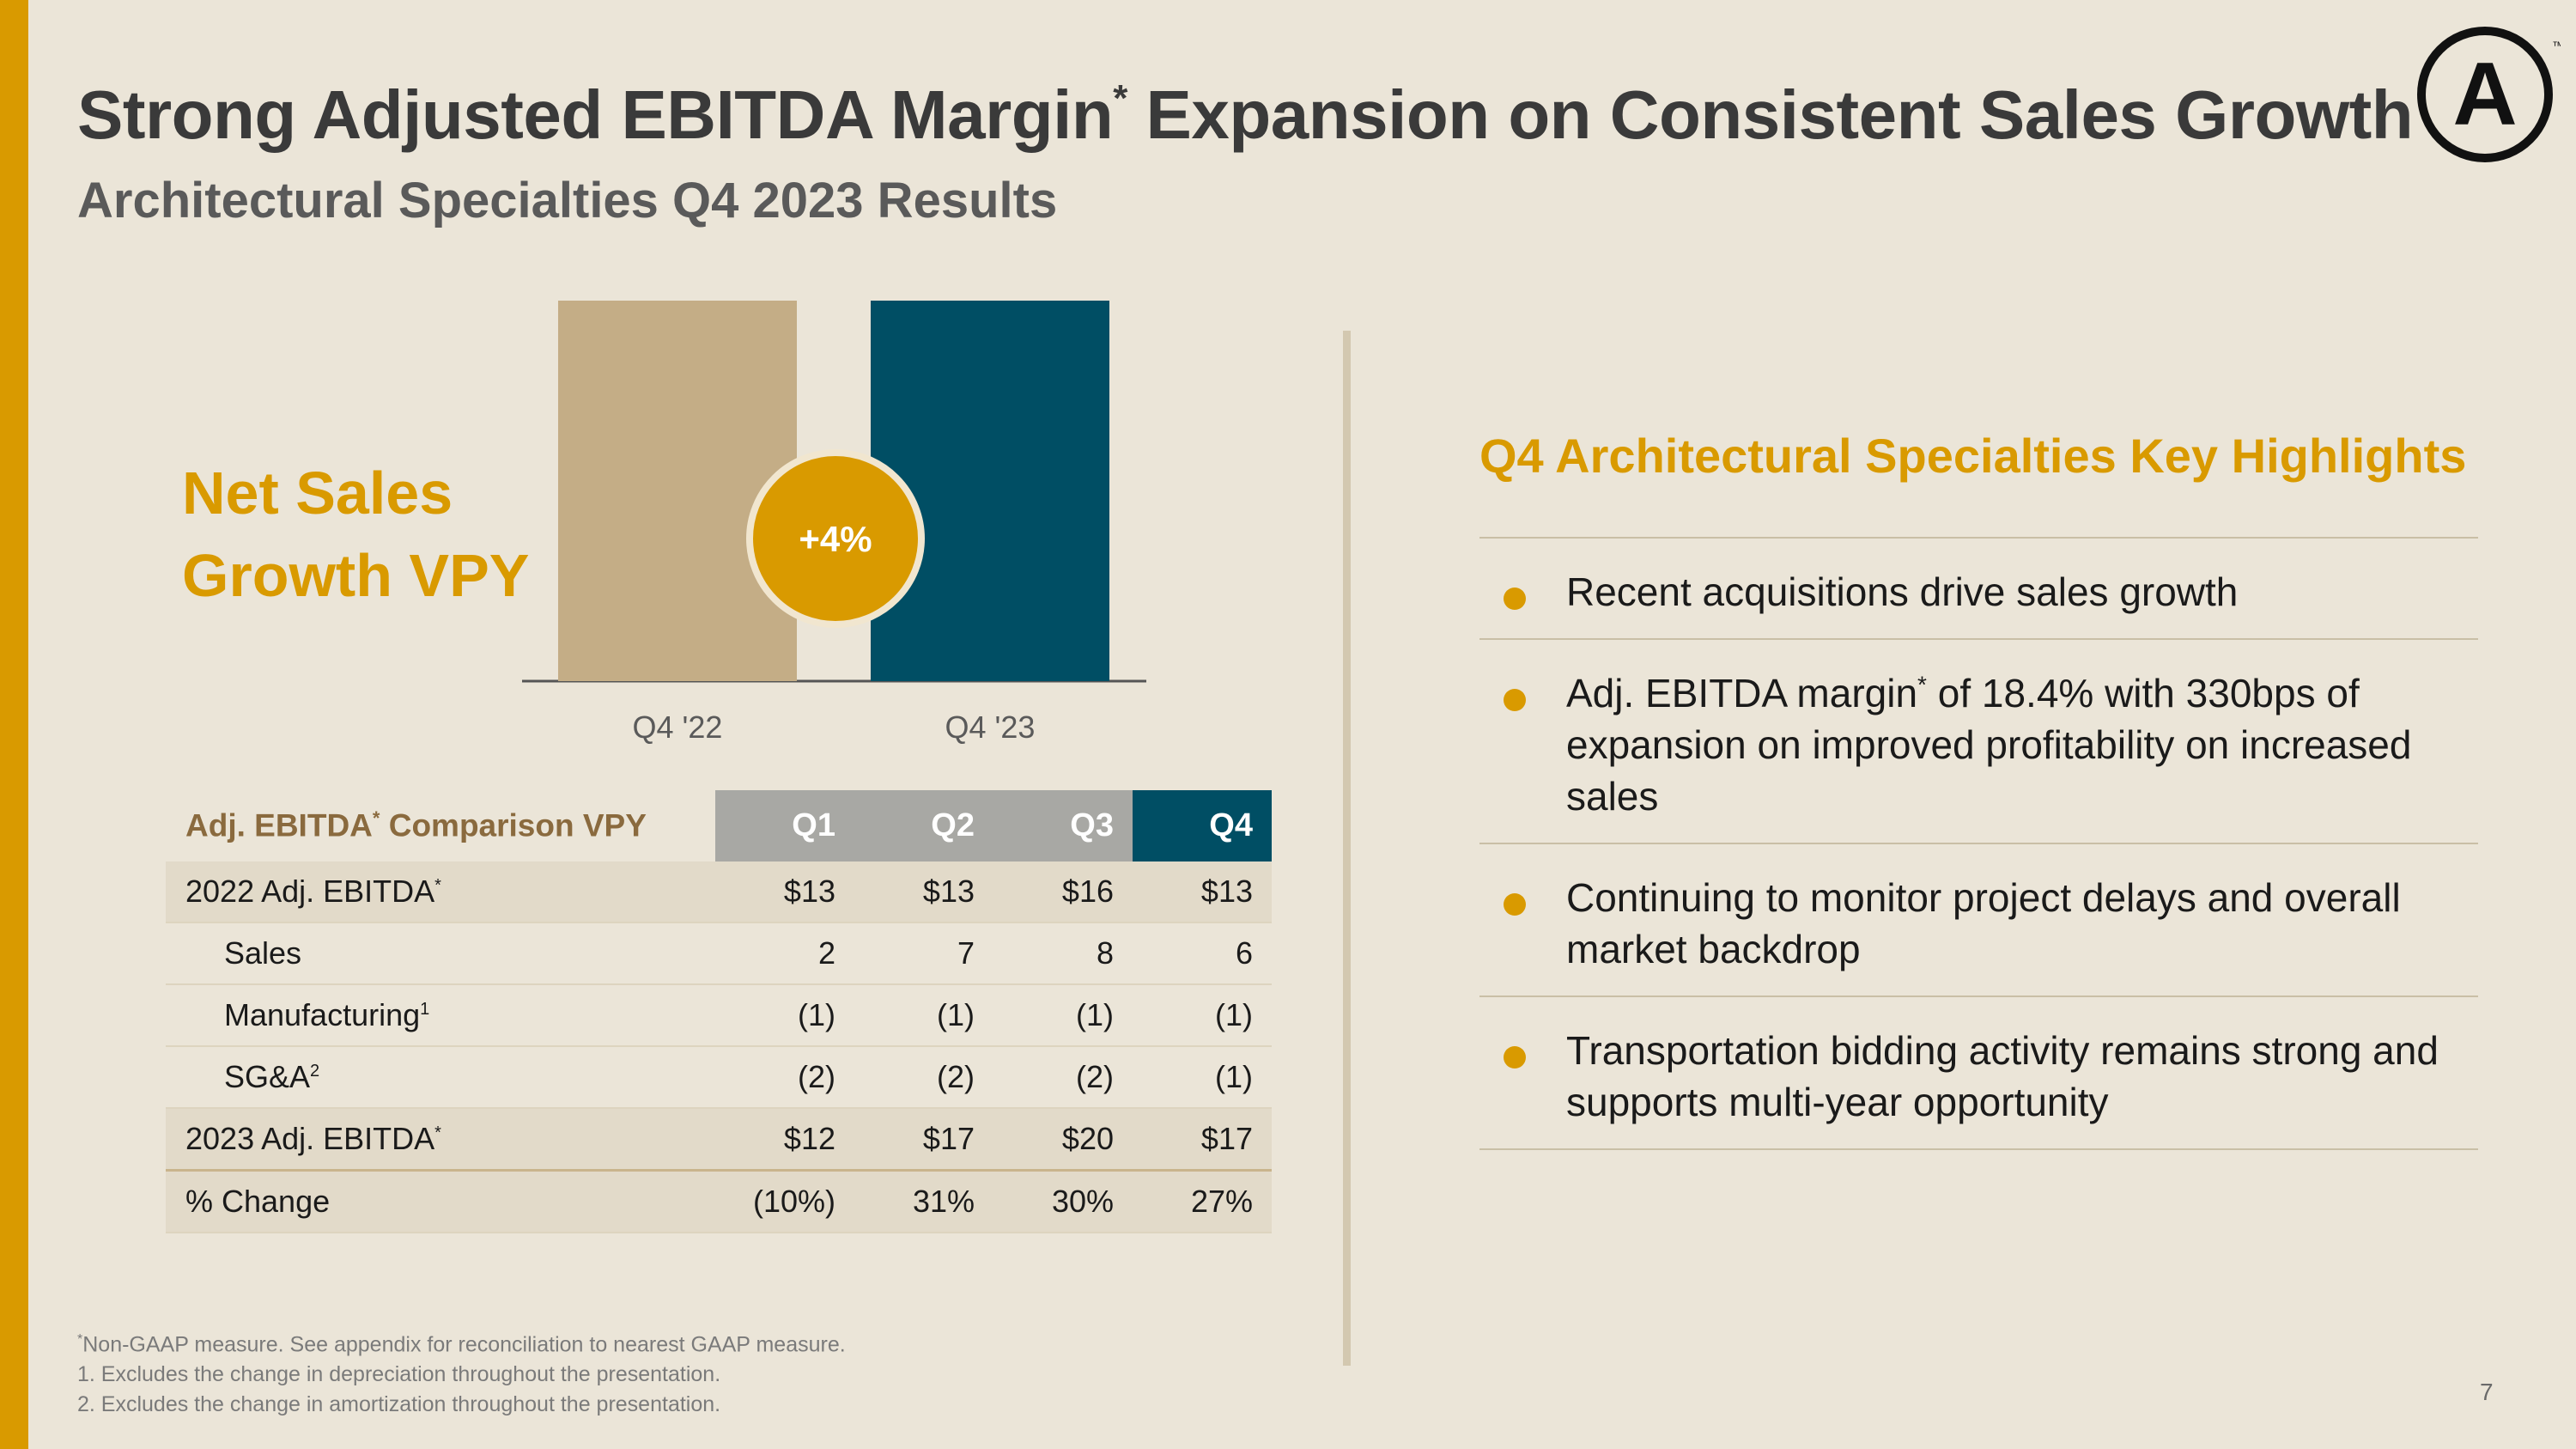 This screenshot has height=1449, width=2576. Describe the element at coordinates (2487, 1392) in the screenshot. I see `page-number: 7` at that location.